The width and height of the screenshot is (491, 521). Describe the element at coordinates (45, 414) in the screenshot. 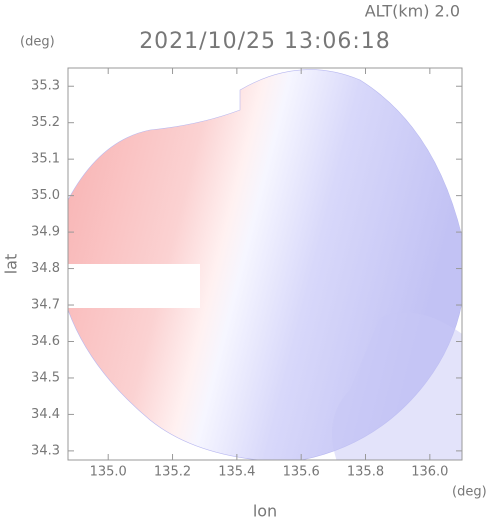

I see `y-tick-label: 34.4` at that location.